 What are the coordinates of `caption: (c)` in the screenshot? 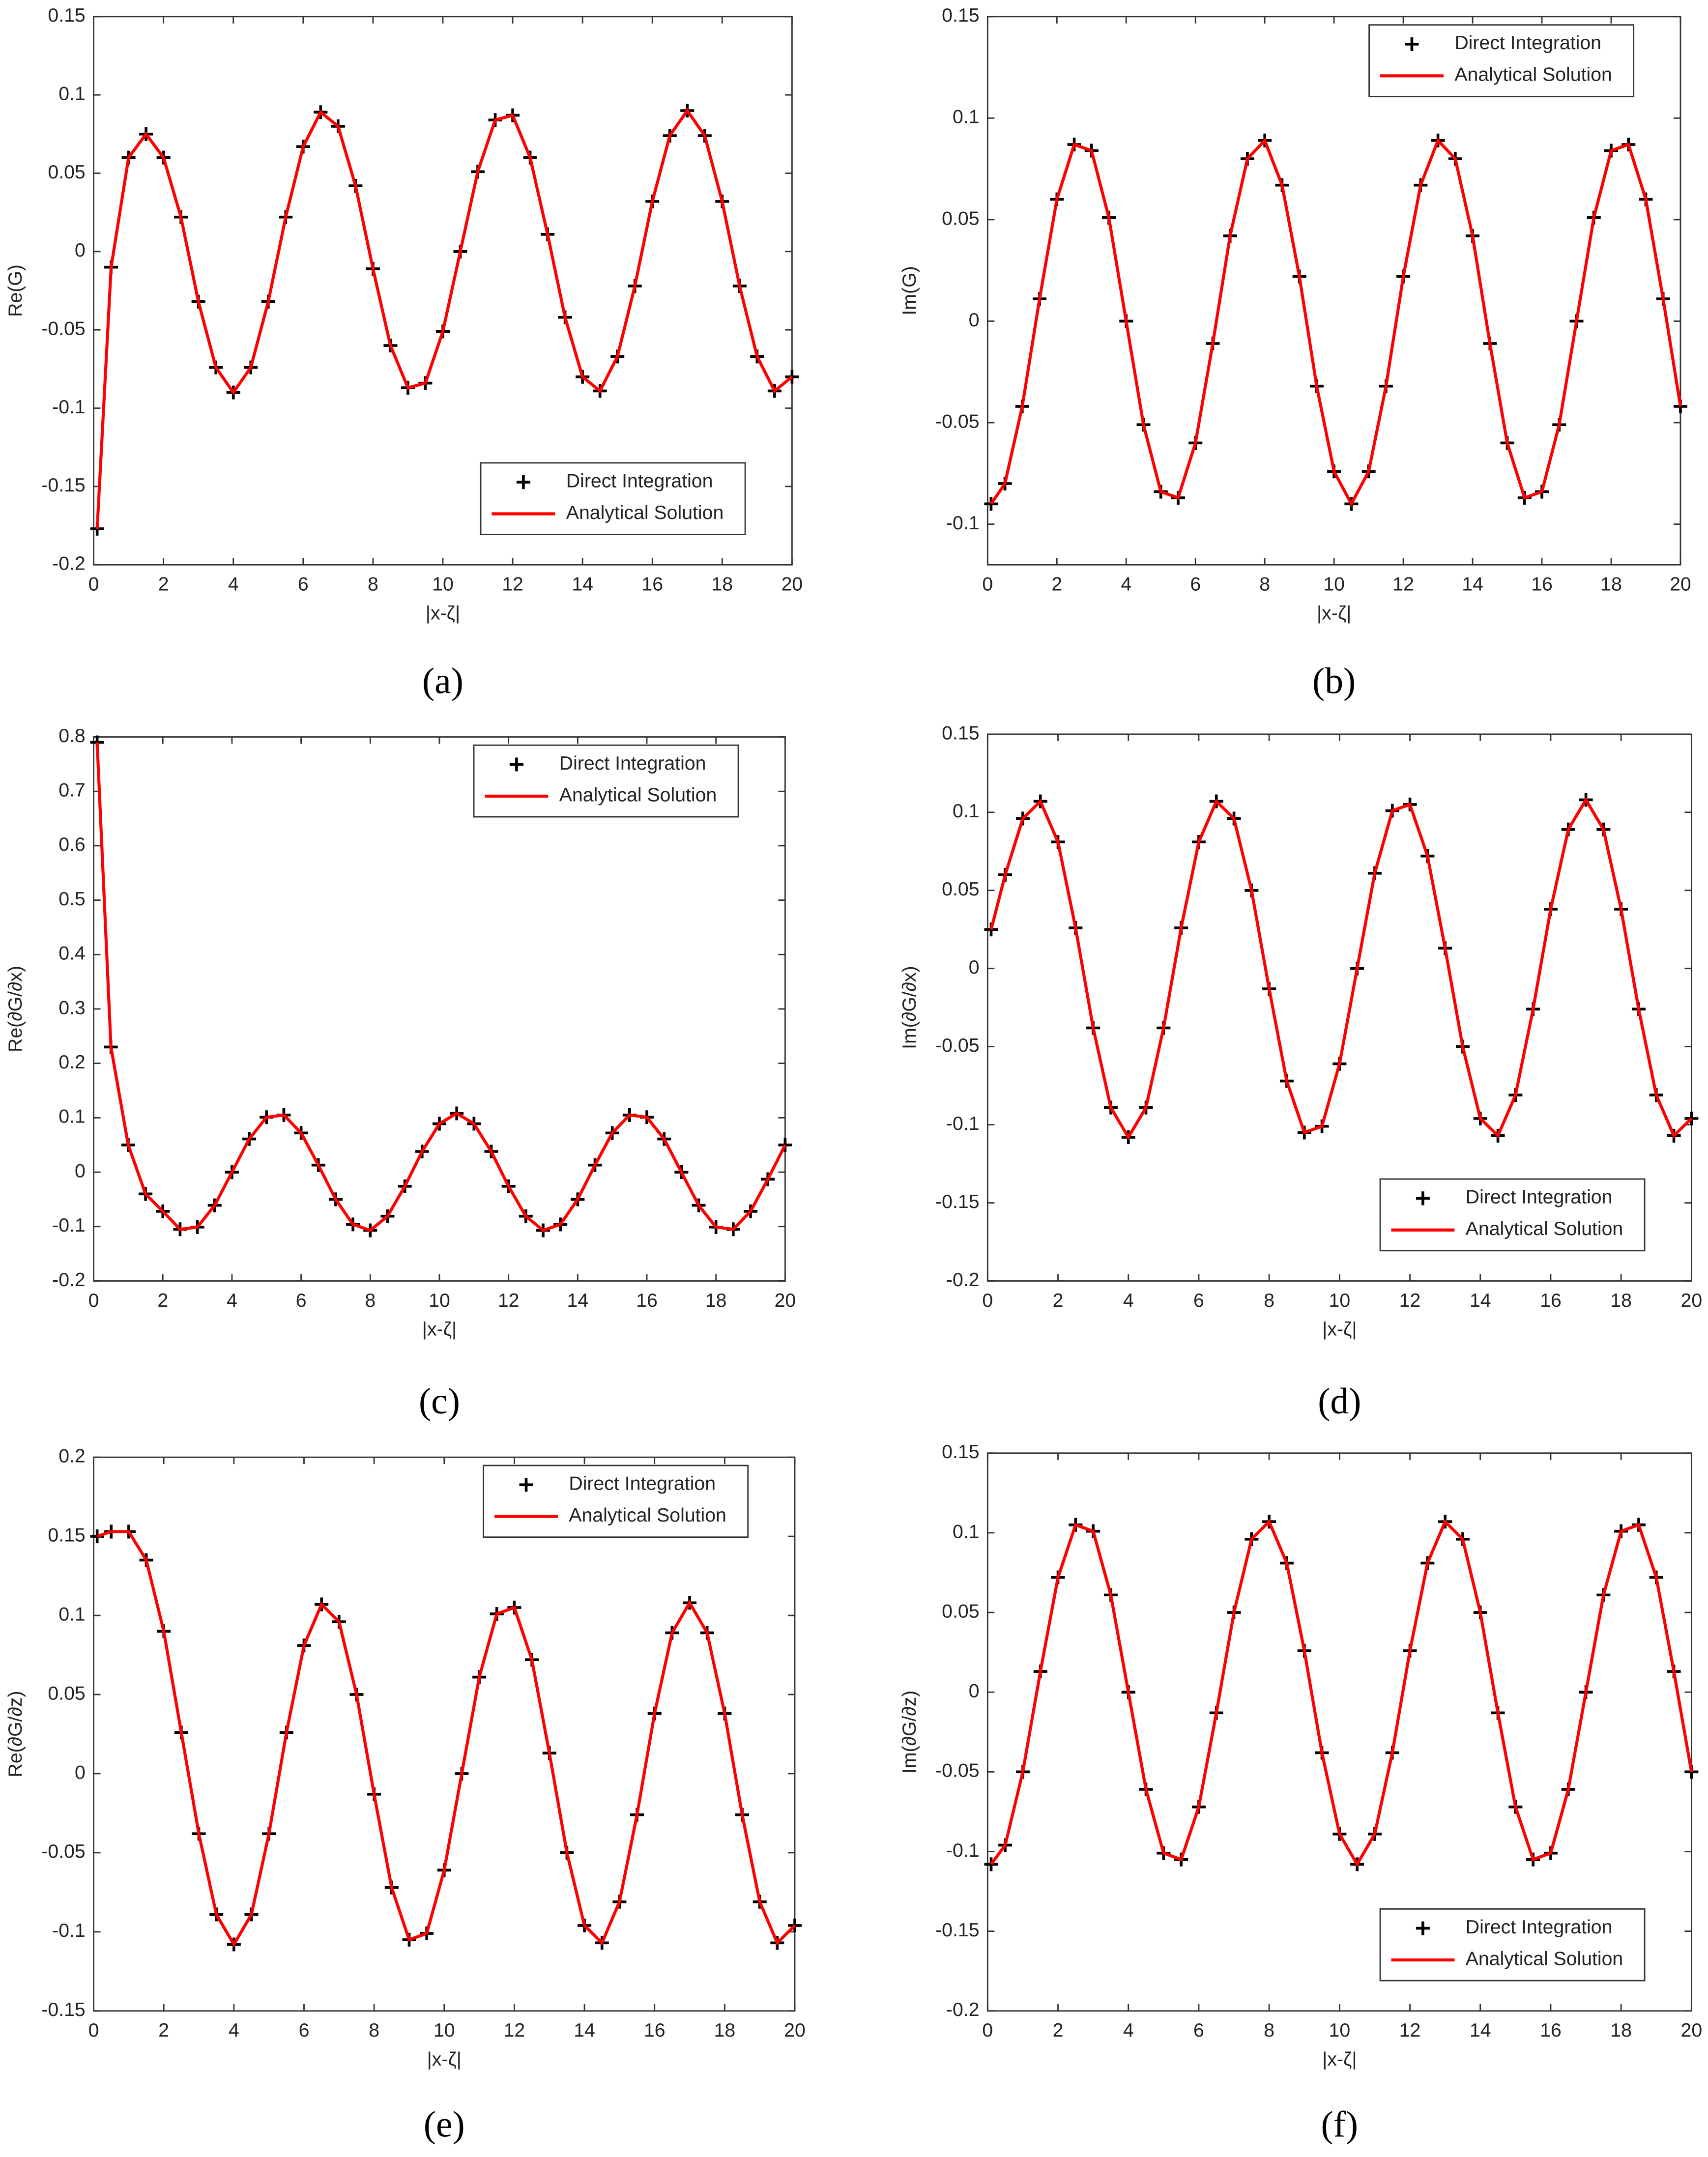 It's located at (439, 1402).